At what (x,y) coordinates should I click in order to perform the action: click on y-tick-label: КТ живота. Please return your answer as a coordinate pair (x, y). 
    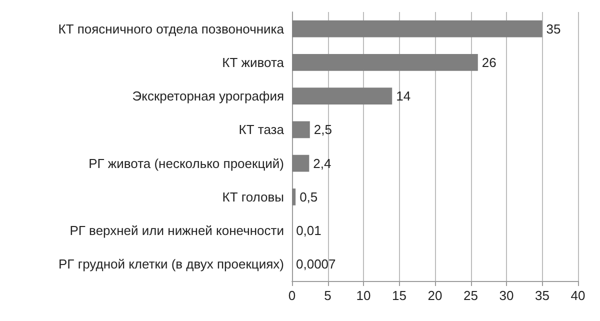
    Looking at the image, I should click on (253, 62).